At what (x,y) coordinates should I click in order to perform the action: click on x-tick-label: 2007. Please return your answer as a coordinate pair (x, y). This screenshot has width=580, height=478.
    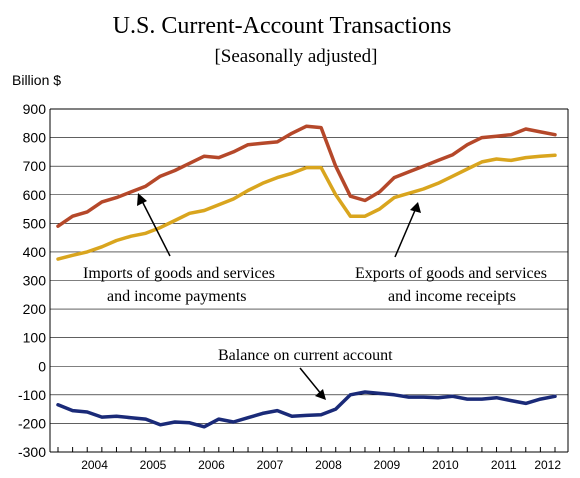
    Looking at the image, I should click on (270, 465).